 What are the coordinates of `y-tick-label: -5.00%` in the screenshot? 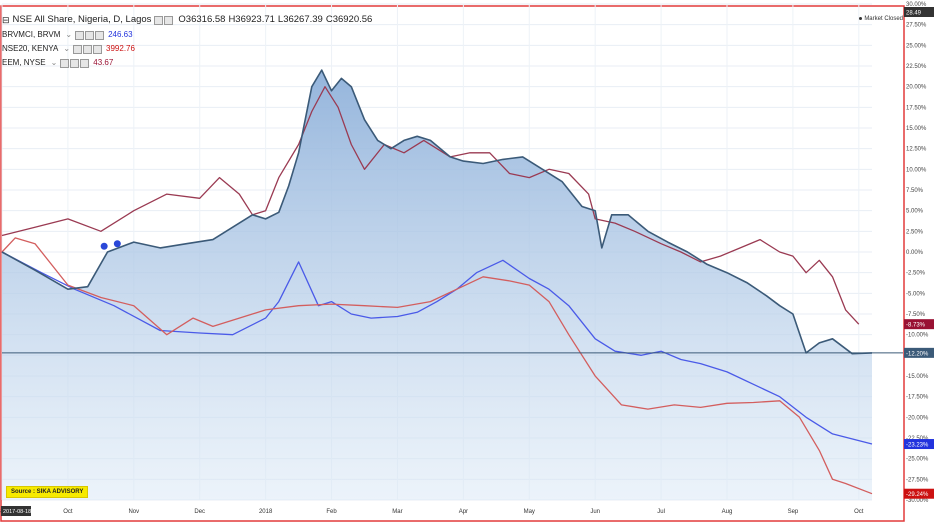 It's located at (916, 294).